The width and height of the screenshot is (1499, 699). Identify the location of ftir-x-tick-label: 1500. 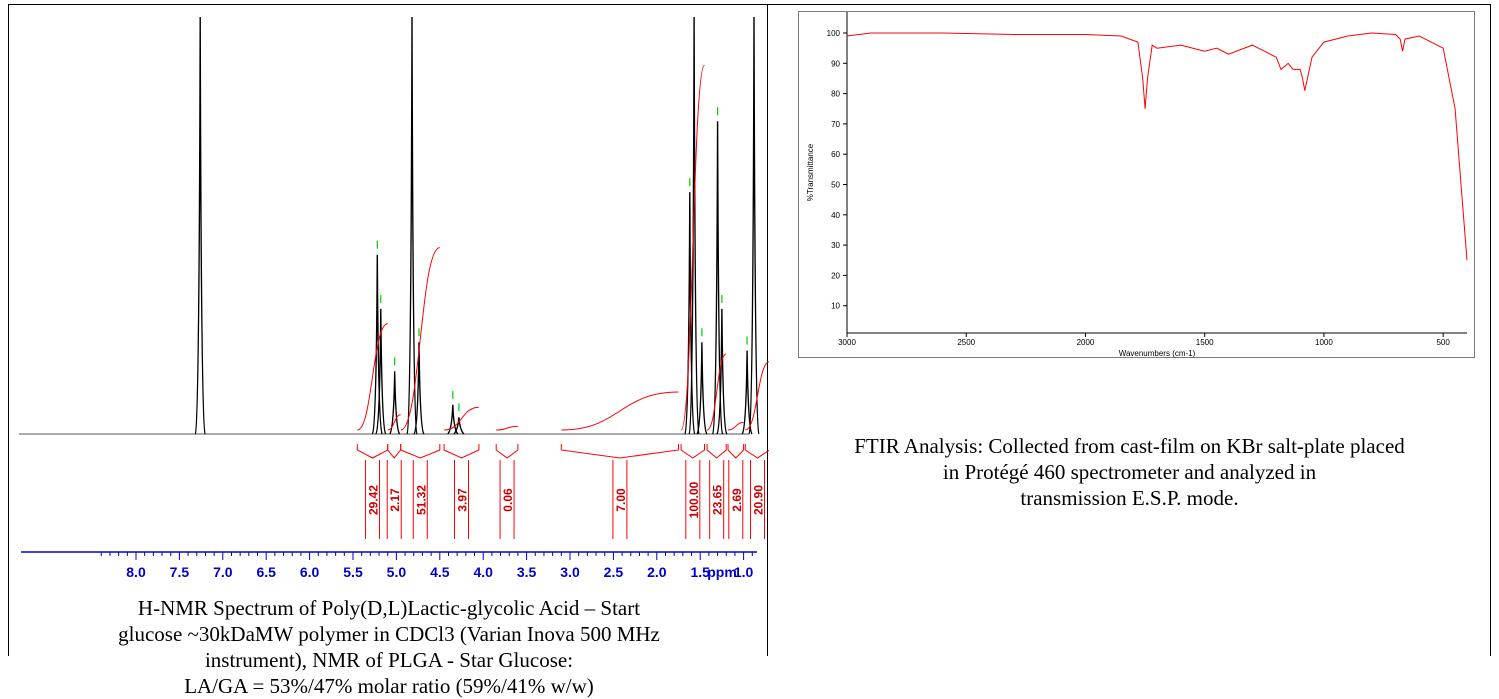
(1205, 342).